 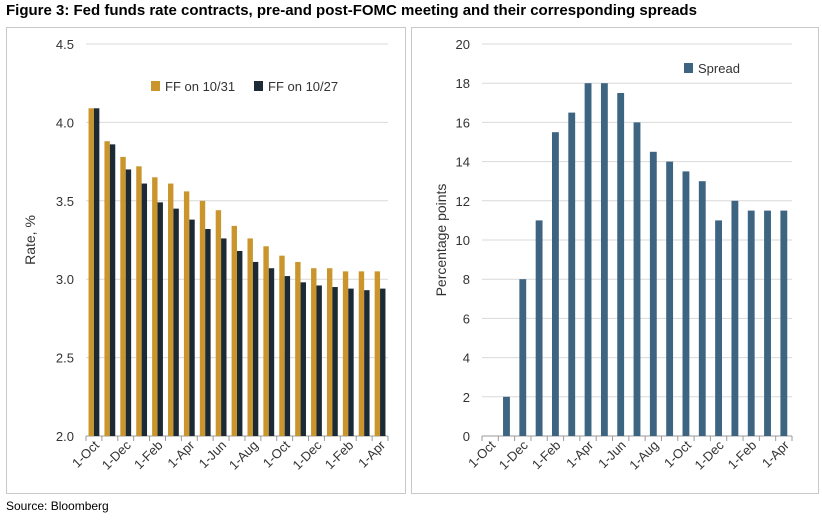 What do you see at coordinates (466, 397) in the screenshot?
I see `spread-ytick-label: 2` at bounding box center [466, 397].